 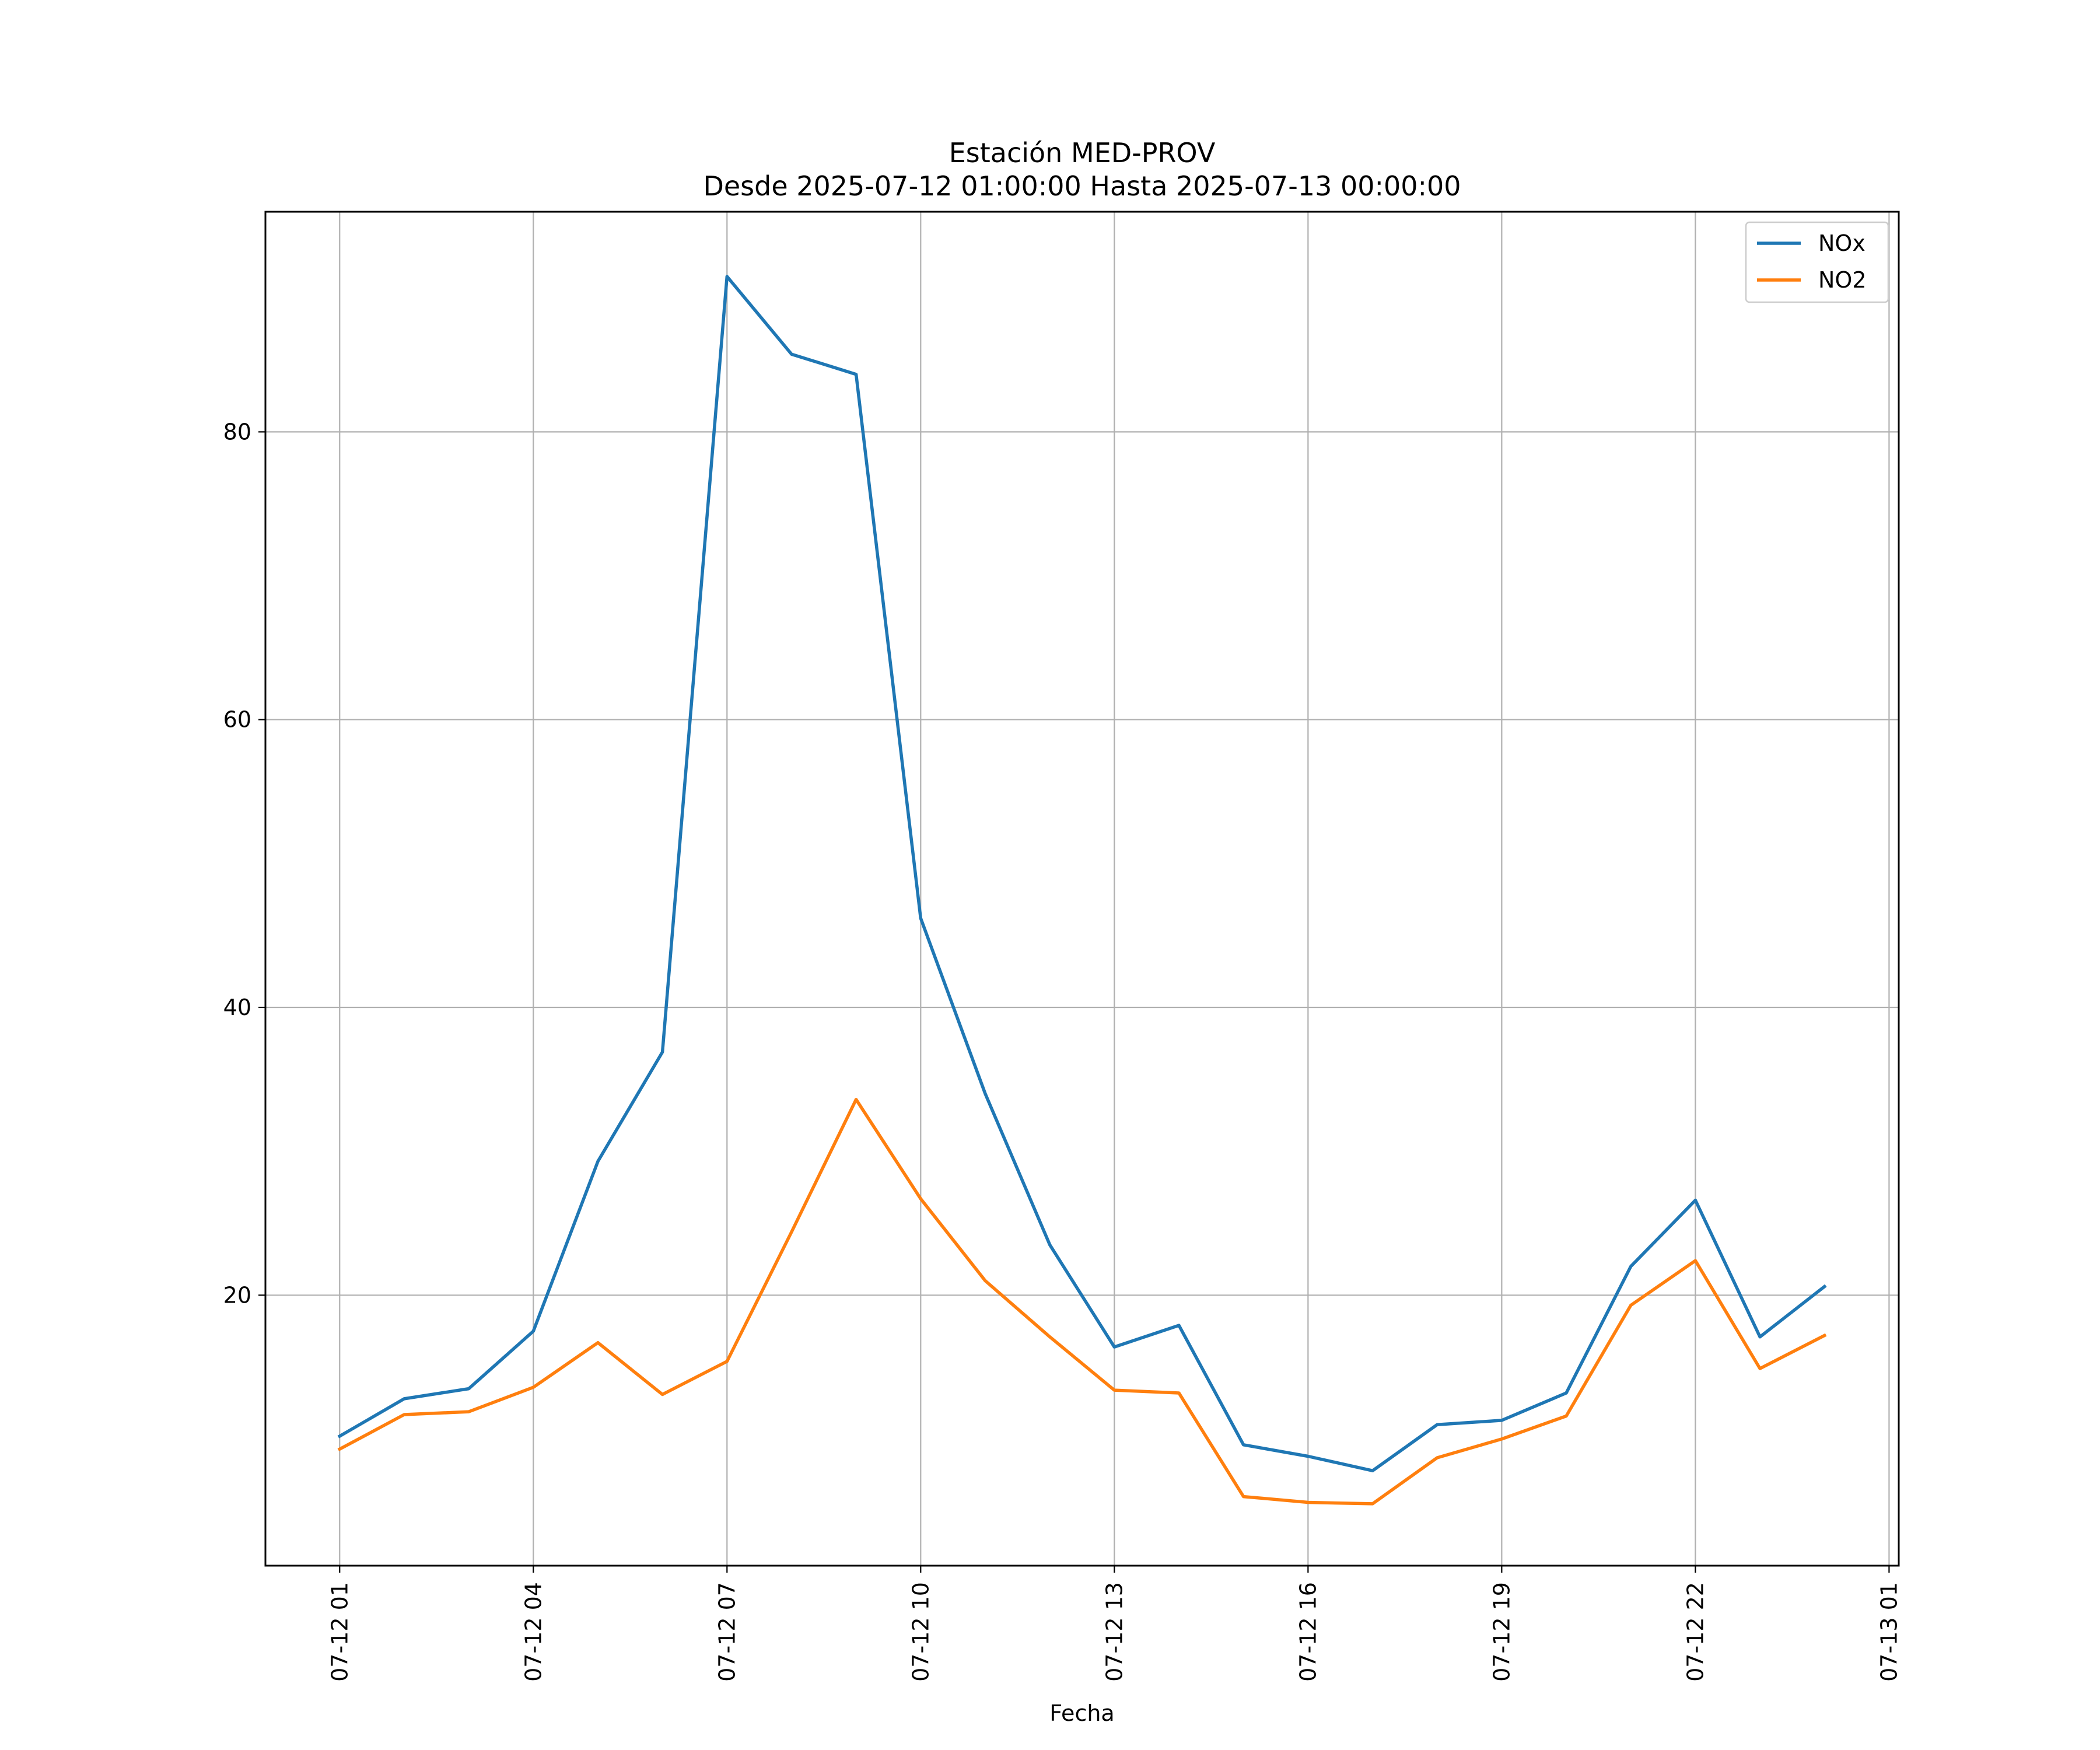 I want to click on legend-box, so click(x=1817, y=262).